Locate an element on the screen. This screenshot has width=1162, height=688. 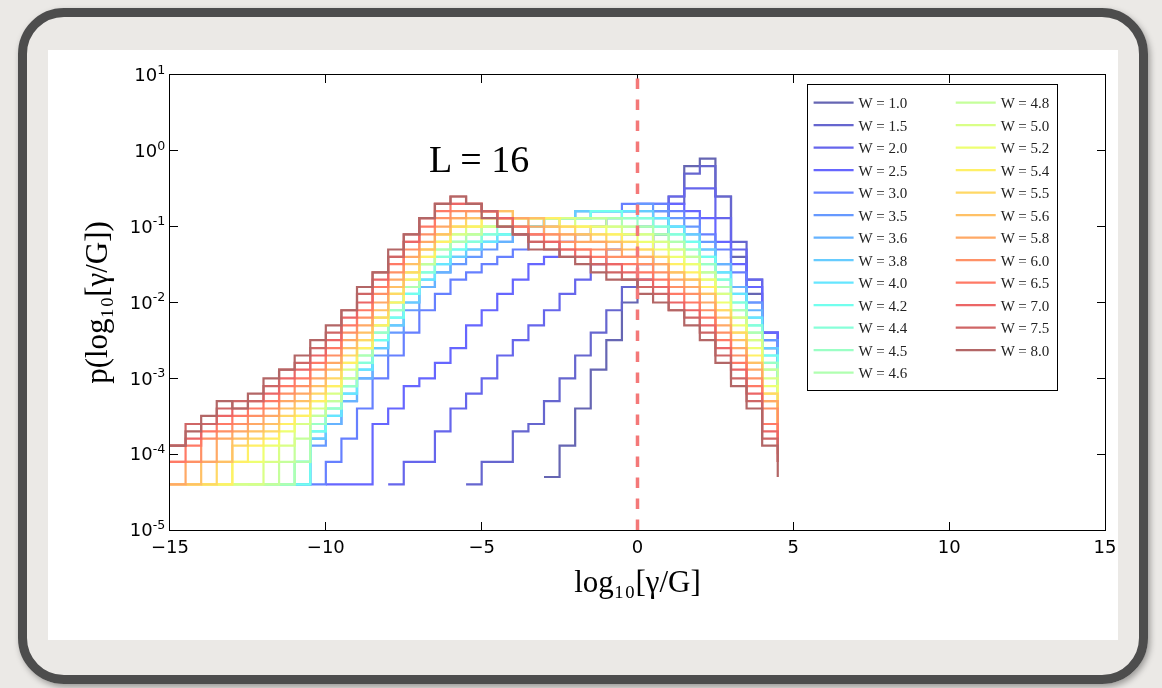
legend-label: W = 4.5 is located at coordinates (883, 350).